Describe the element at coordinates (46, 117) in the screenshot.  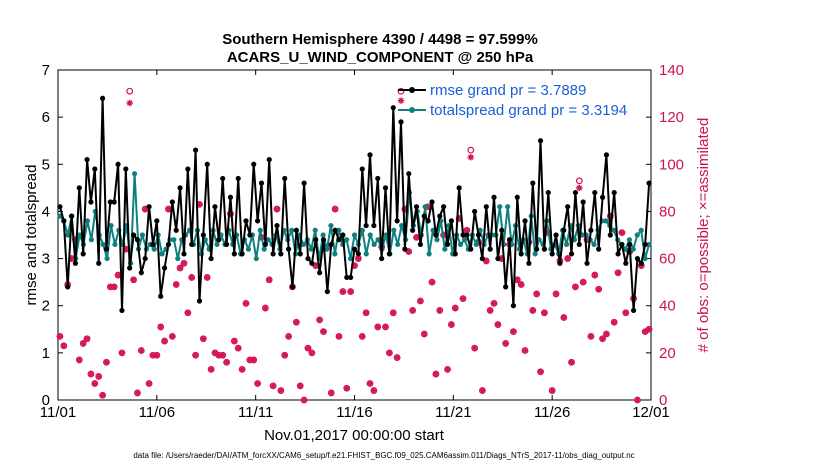
I see `y-left-tick-label: 6` at that location.